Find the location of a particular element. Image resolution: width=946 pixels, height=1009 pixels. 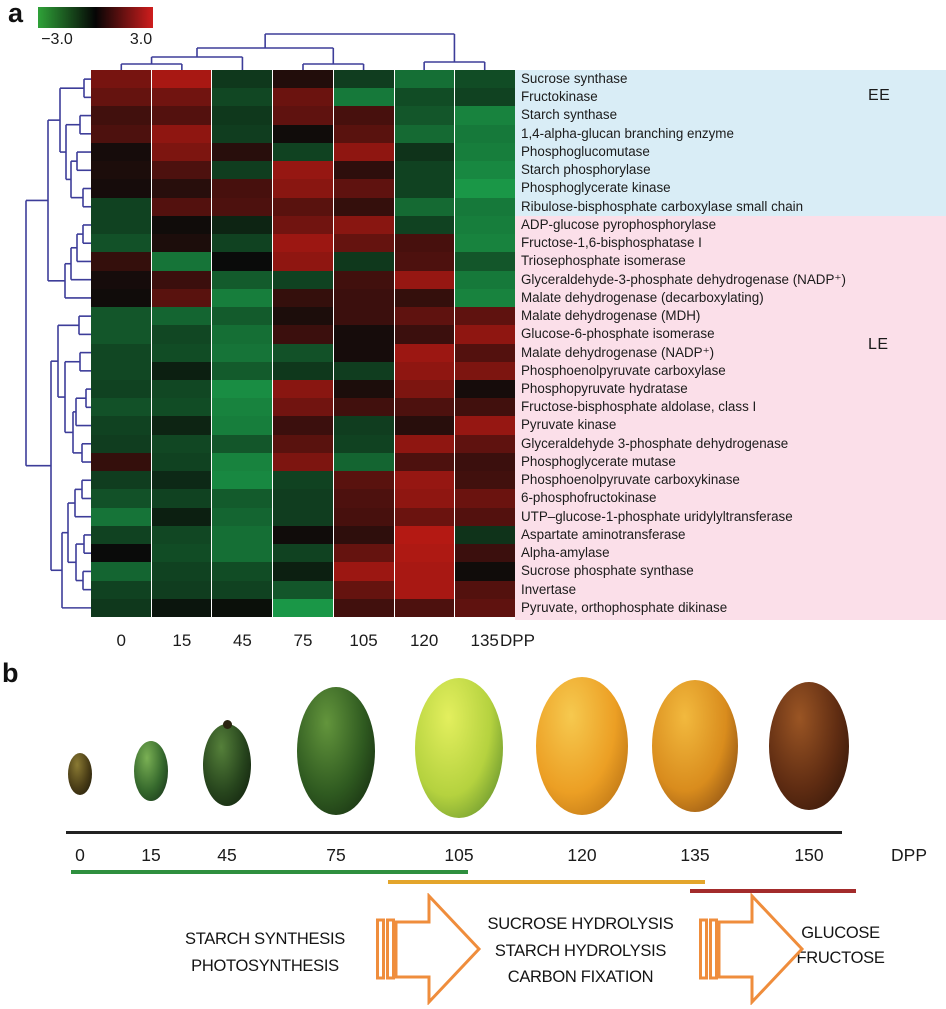

row-label: Glucose-6-phosphate isomerase is located at coordinates (618, 334).